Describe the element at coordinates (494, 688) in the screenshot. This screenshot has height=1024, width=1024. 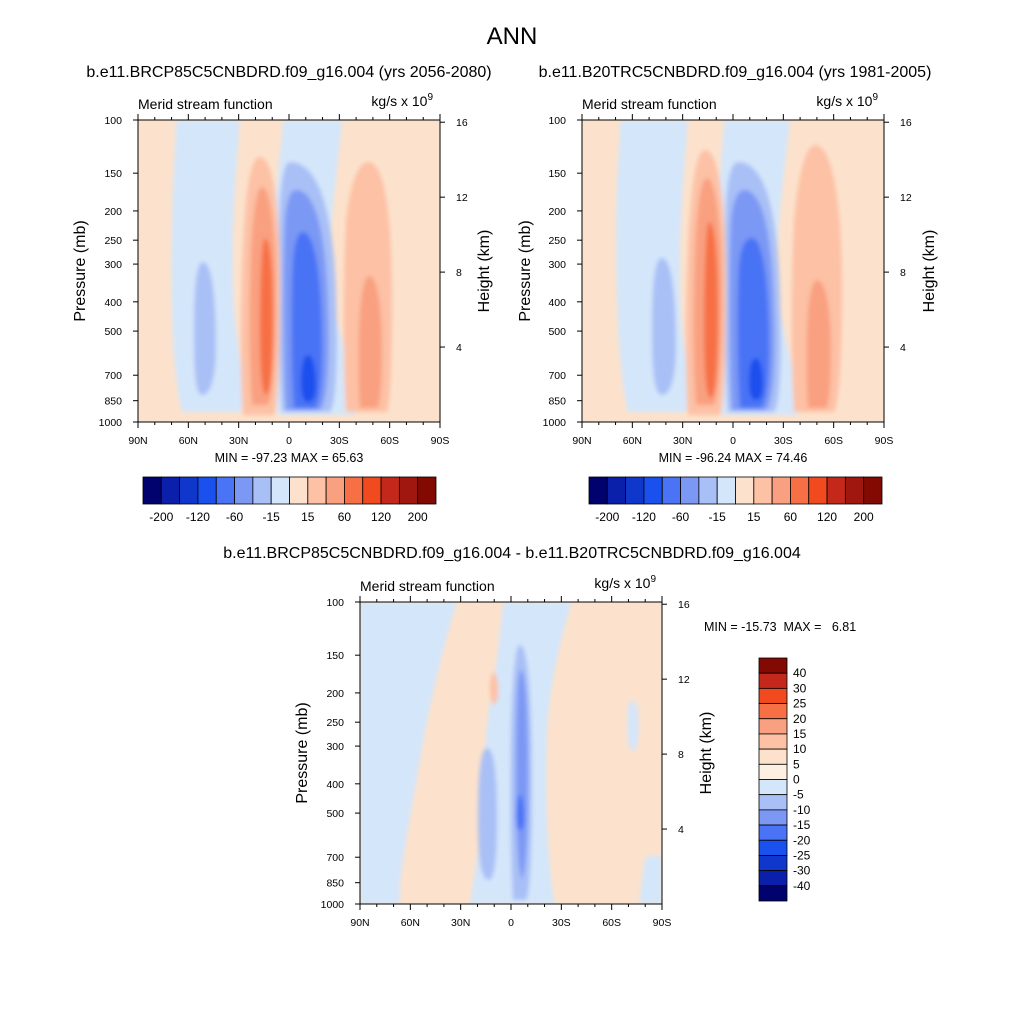
I see `panel-c-nh-positive-spot` at that location.